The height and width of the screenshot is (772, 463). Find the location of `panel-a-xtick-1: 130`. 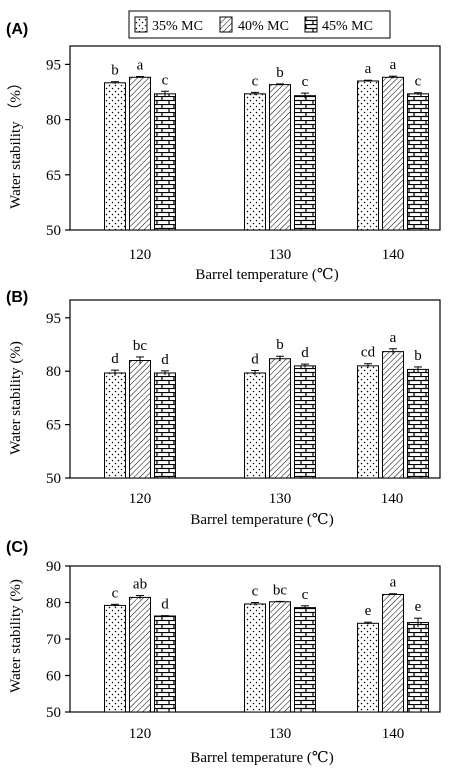

panel-a-xtick-1: 130 is located at coordinates (280, 255).